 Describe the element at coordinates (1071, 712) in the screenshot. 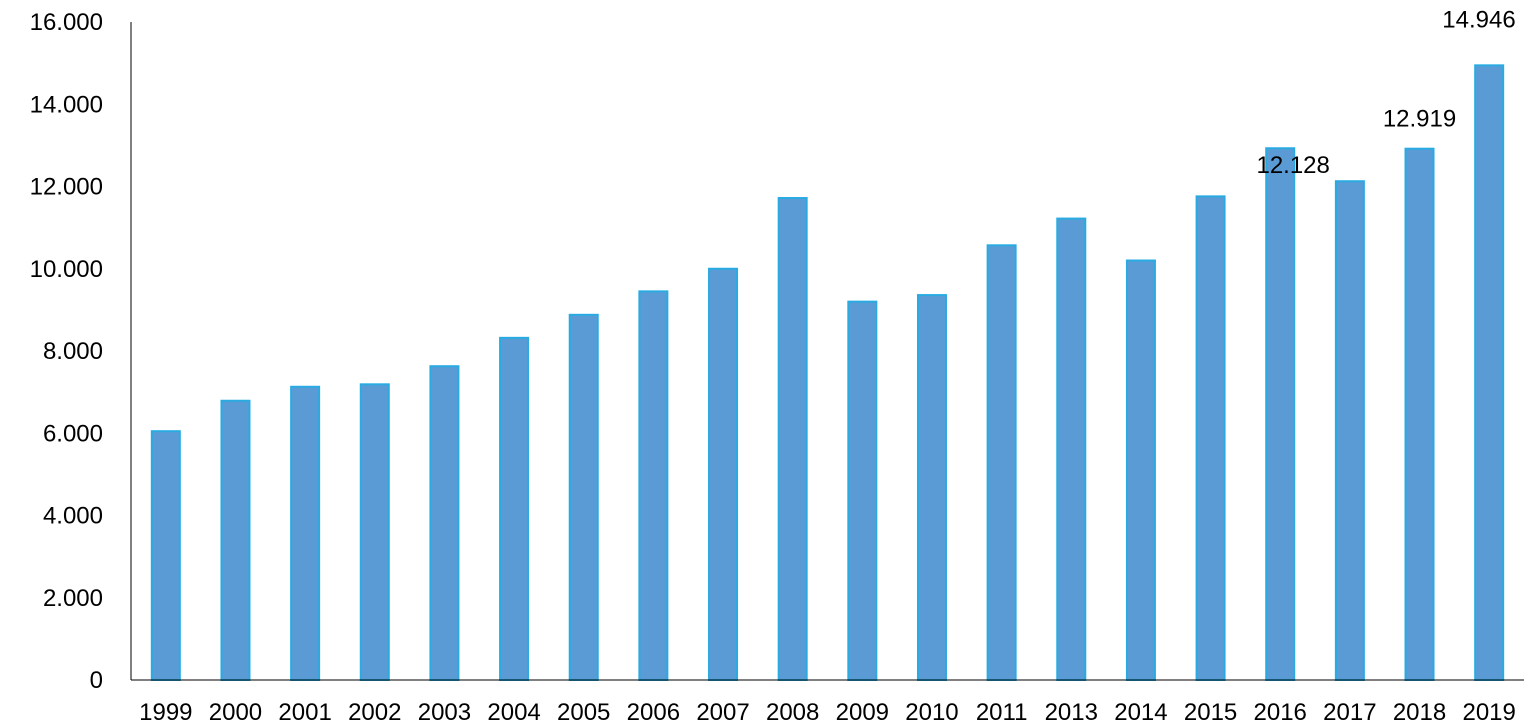

I see `x-tick-label: 2013` at that location.